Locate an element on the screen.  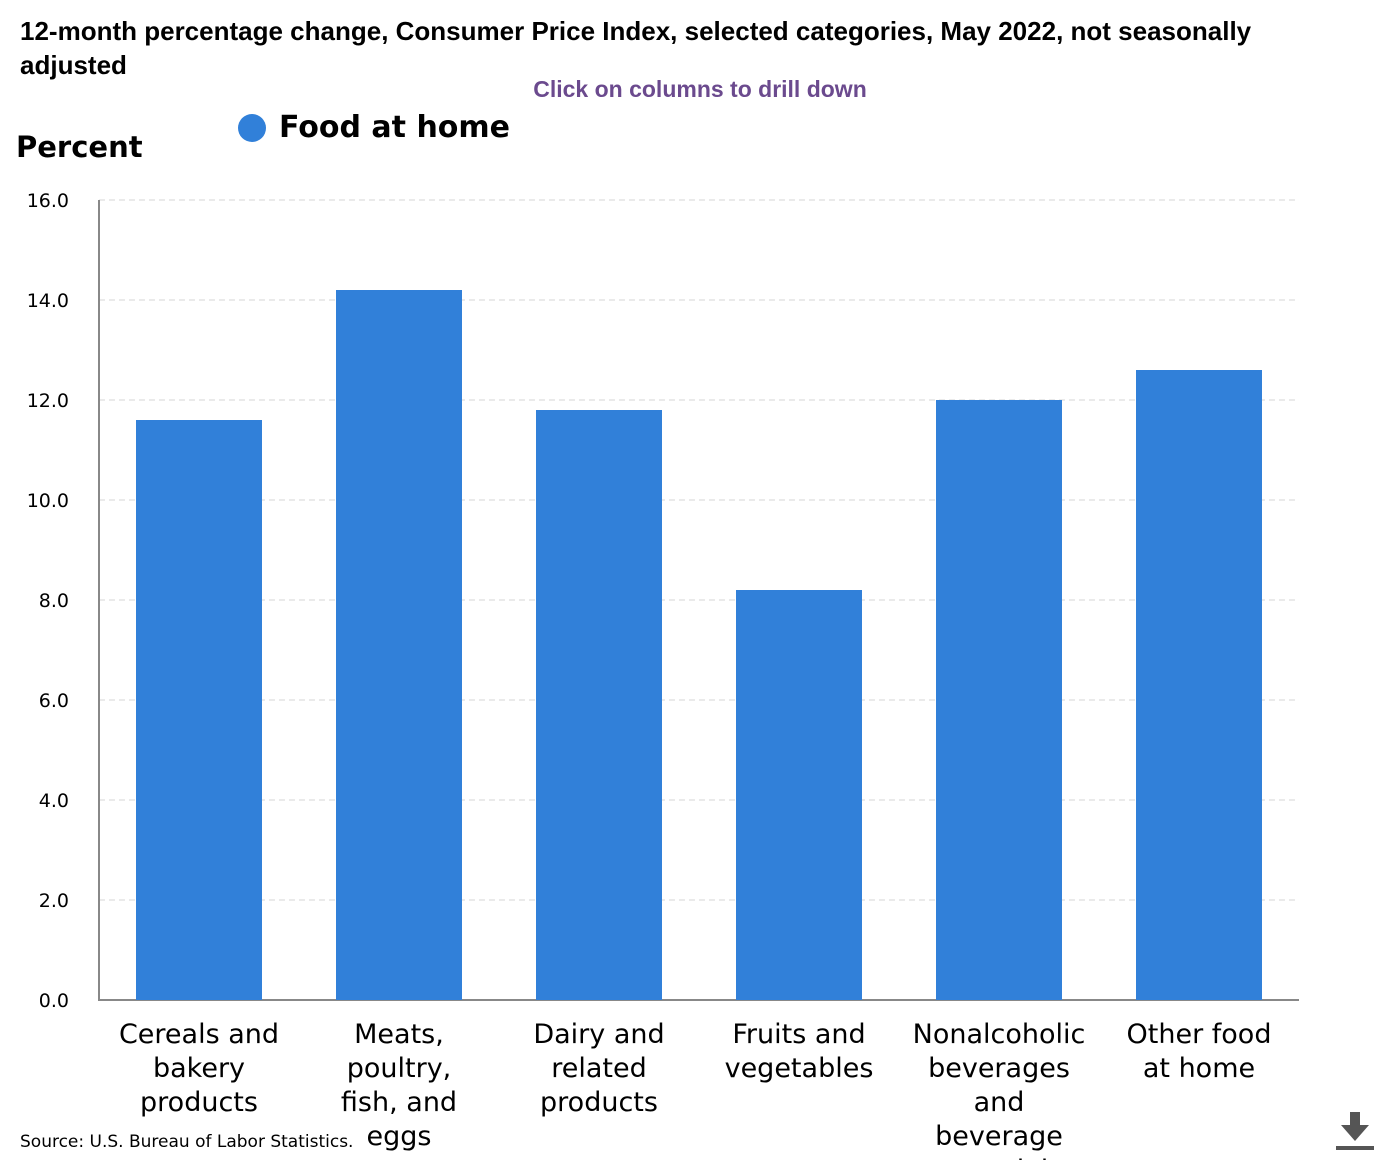
y-tick-label: 4.0 is located at coordinates (54, 801).